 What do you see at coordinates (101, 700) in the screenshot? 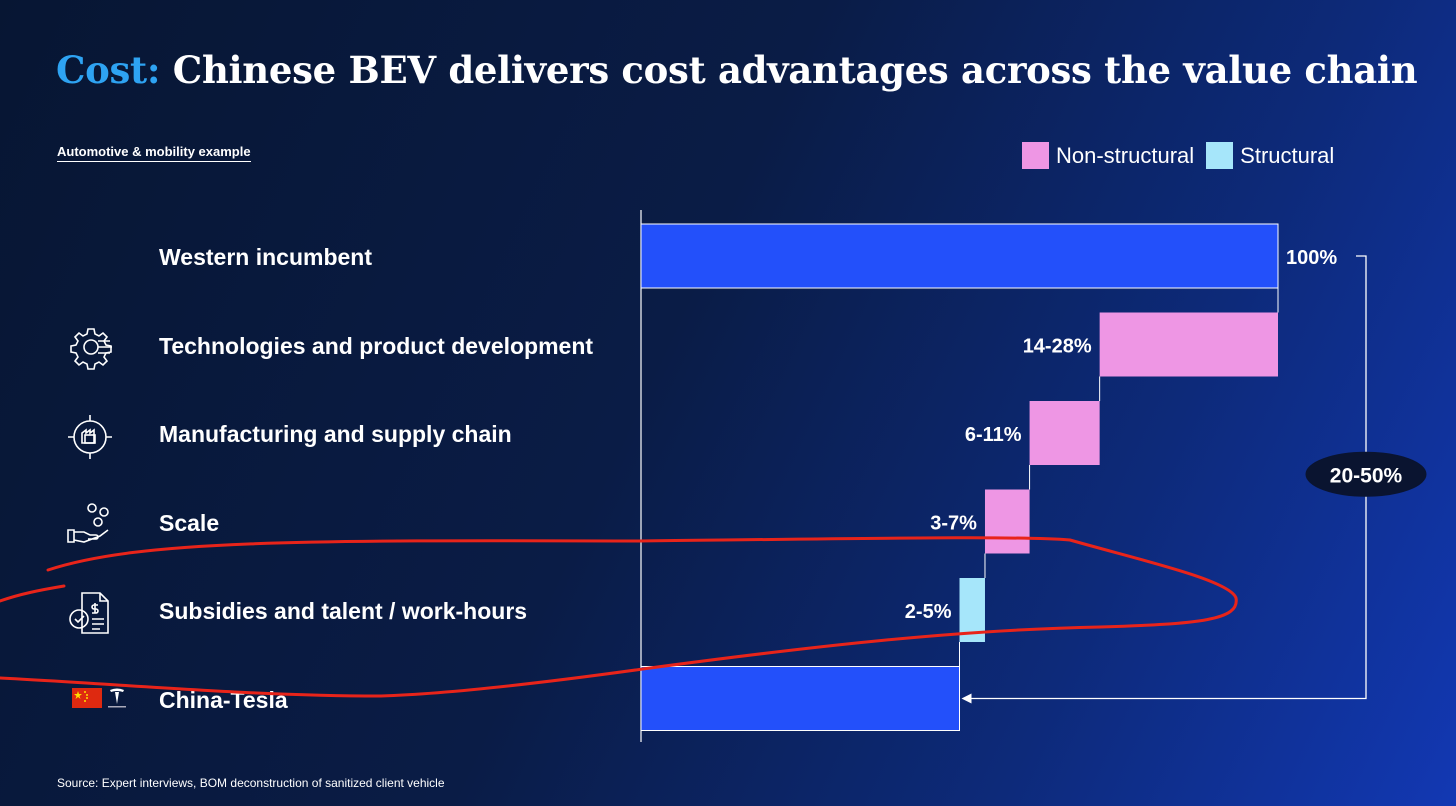
I see `china-flag-tesla-icon` at bounding box center [101, 700].